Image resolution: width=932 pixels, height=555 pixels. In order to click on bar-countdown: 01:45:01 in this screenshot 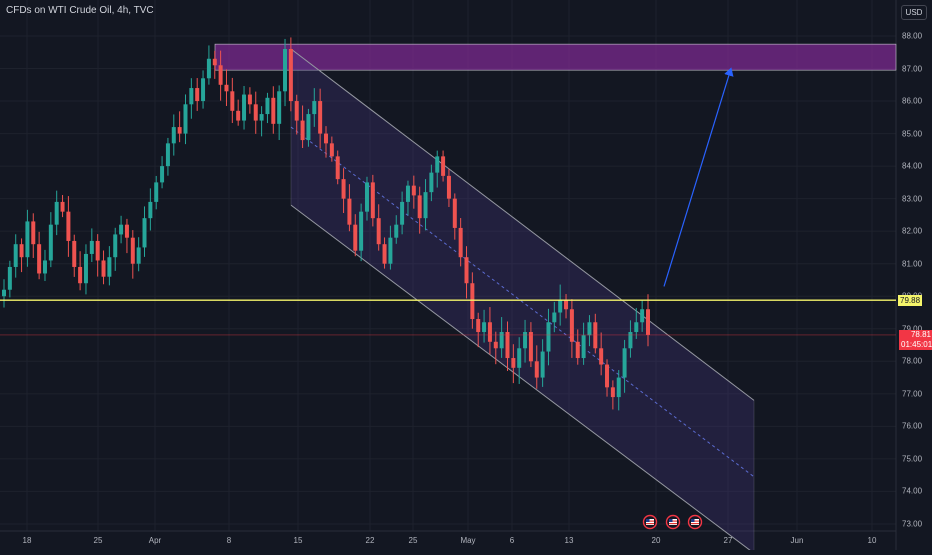, I will do `click(916, 344)`.